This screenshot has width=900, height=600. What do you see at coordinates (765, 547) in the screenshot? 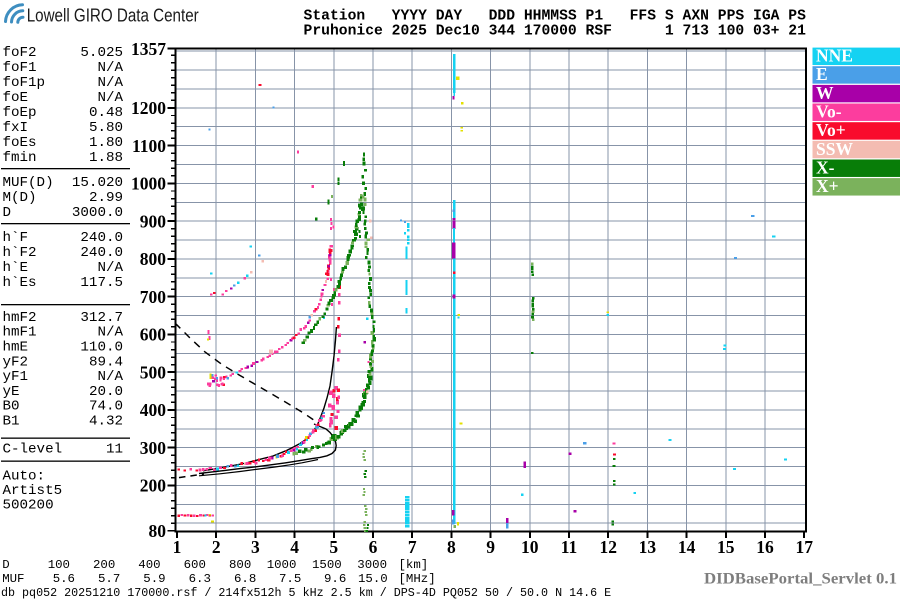
I see `svg-text: 16` at bounding box center [765, 547].